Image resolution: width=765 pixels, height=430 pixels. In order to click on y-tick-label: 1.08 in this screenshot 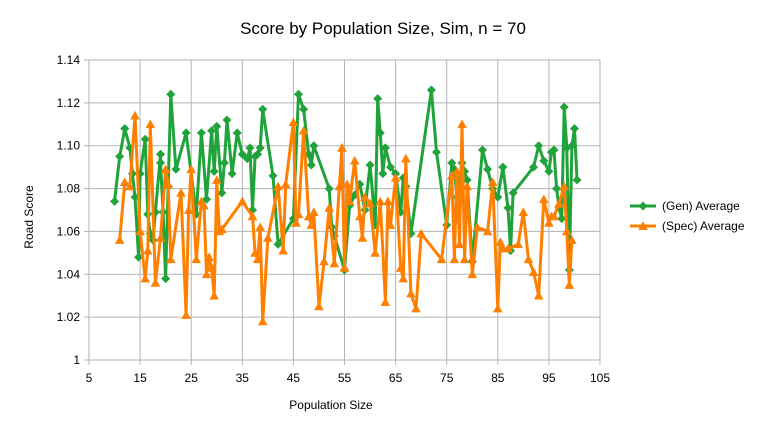, I will do `click(69, 189)`.